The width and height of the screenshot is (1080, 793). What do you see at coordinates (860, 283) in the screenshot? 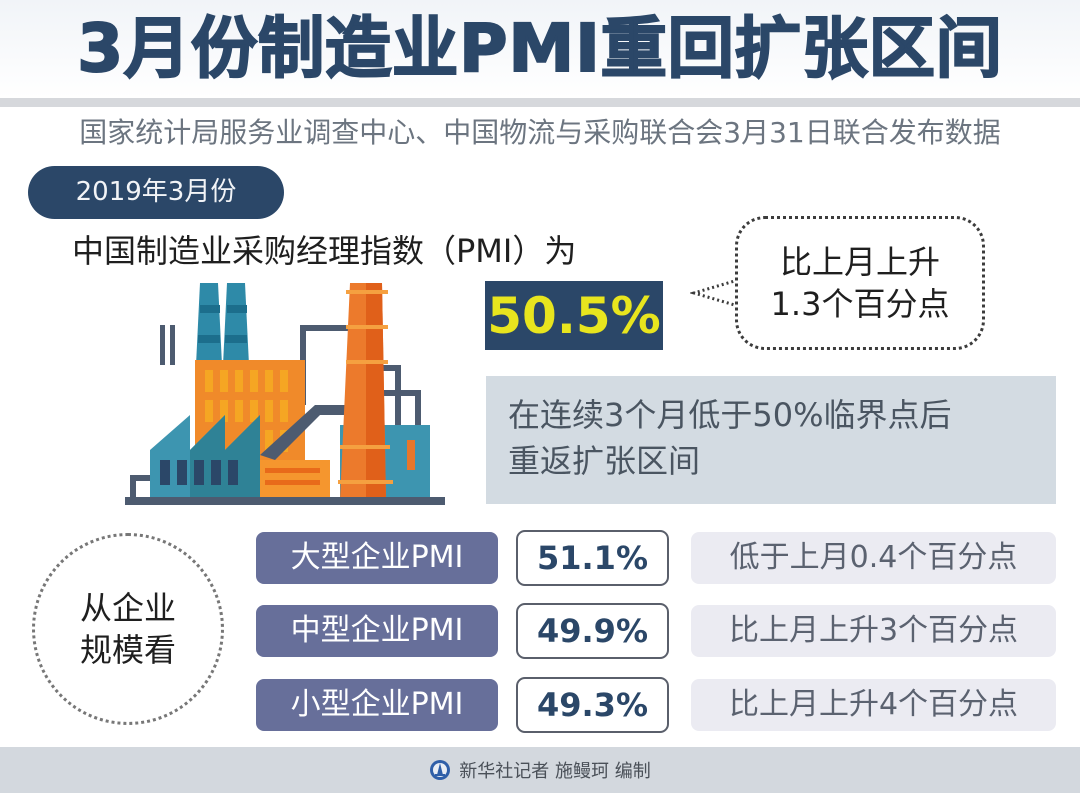
I see `change-speech-bubble: 比上月上升 1.3个百分点` at bounding box center [860, 283].